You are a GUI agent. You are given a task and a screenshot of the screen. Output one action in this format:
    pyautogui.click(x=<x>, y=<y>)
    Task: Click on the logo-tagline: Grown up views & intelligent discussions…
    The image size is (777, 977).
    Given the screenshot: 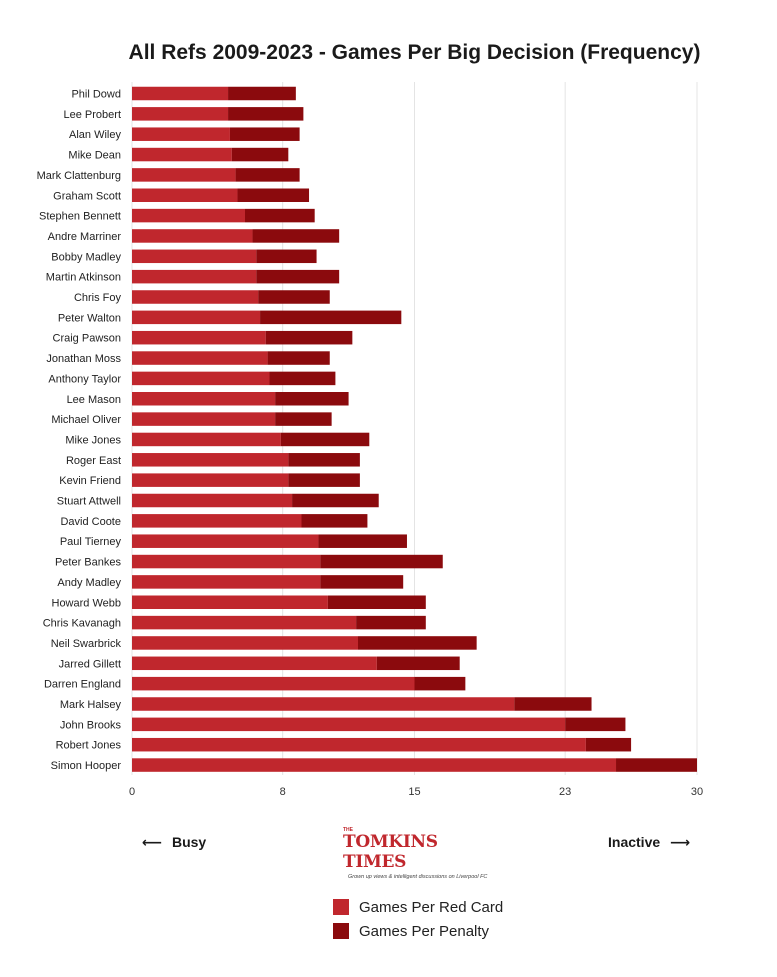 What is the action you would take?
    pyautogui.click(x=418, y=877)
    